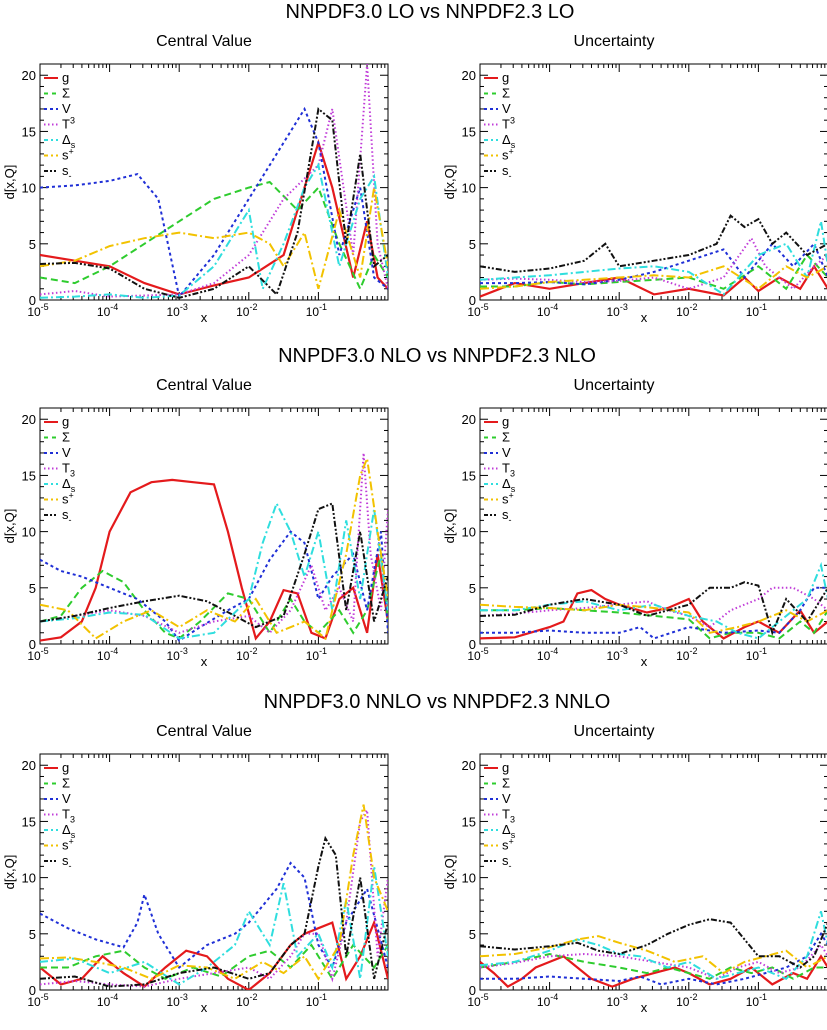 This screenshot has width=827, height=1030. What do you see at coordinates (204, 731) in the screenshot?
I see `column-title: Central Value` at bounding box center [204, 731].